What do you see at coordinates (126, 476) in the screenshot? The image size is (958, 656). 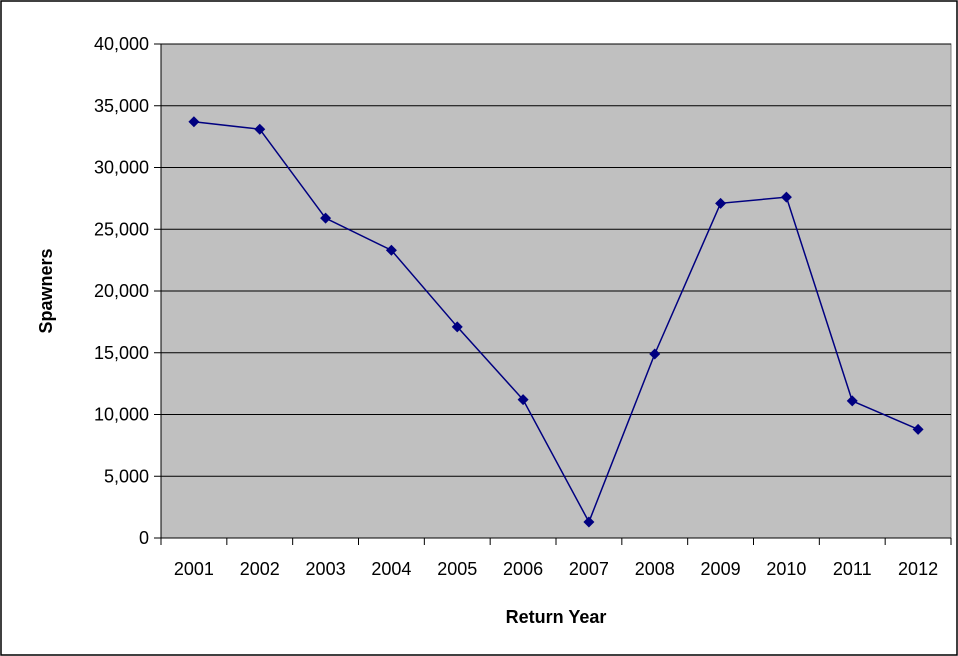 I see `y-tick-label: 5,000` at bounding box center [126, 476].